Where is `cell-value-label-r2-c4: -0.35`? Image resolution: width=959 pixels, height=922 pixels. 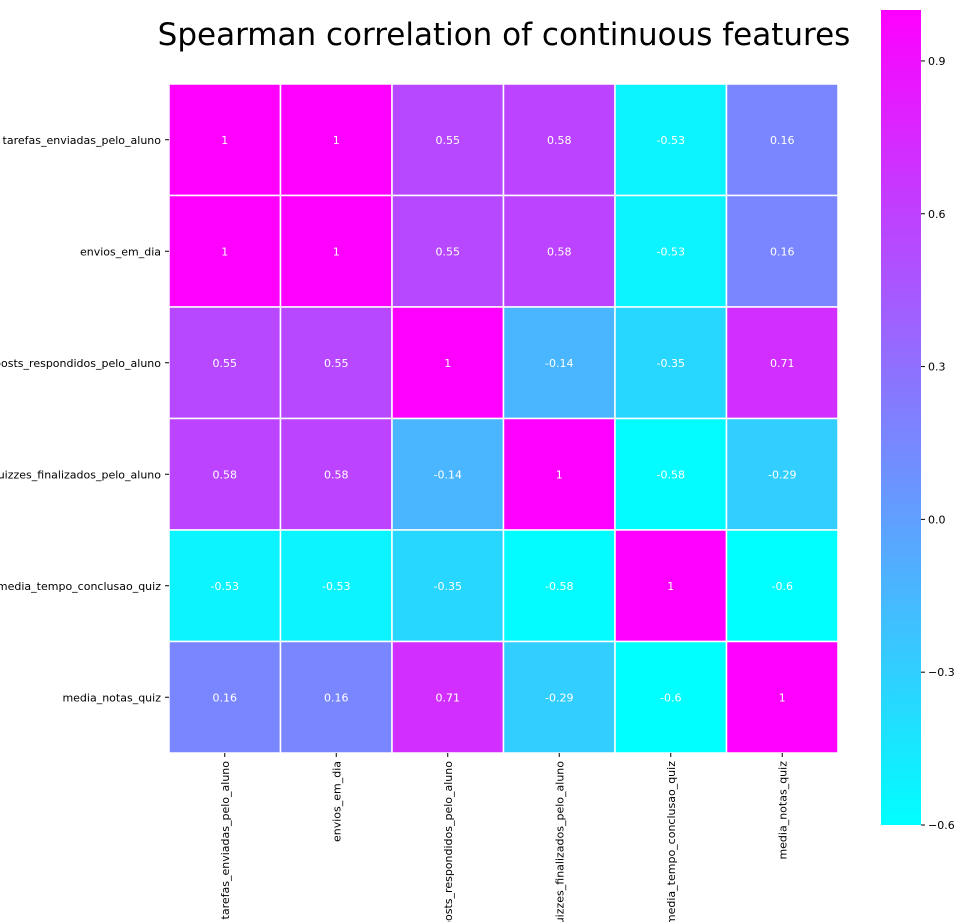
cell-value-label-r2-c4: -0.35 is located at coordinates (671, 363).